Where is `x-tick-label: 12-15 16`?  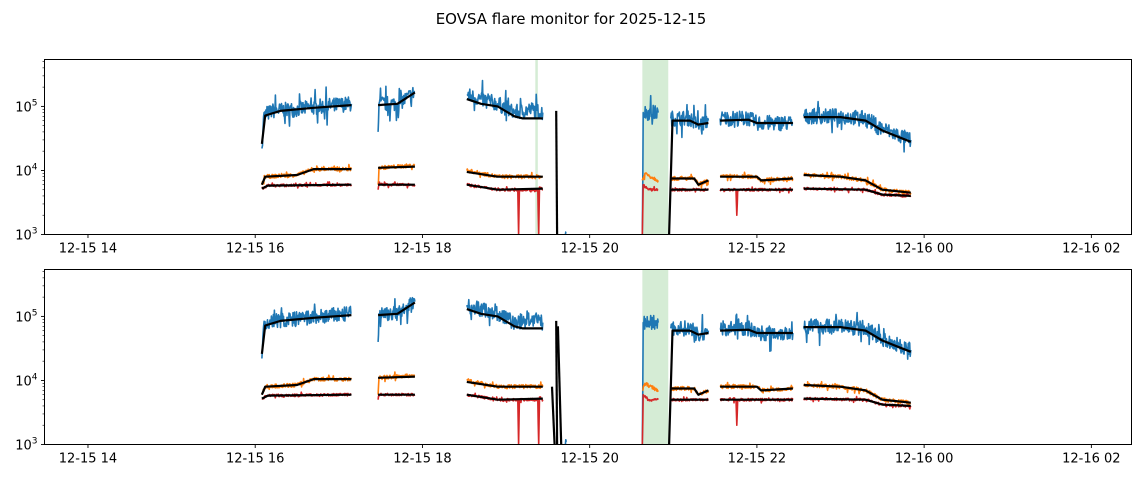 x-tick-label: 12-15 16 is located at coordinates (255, 459).